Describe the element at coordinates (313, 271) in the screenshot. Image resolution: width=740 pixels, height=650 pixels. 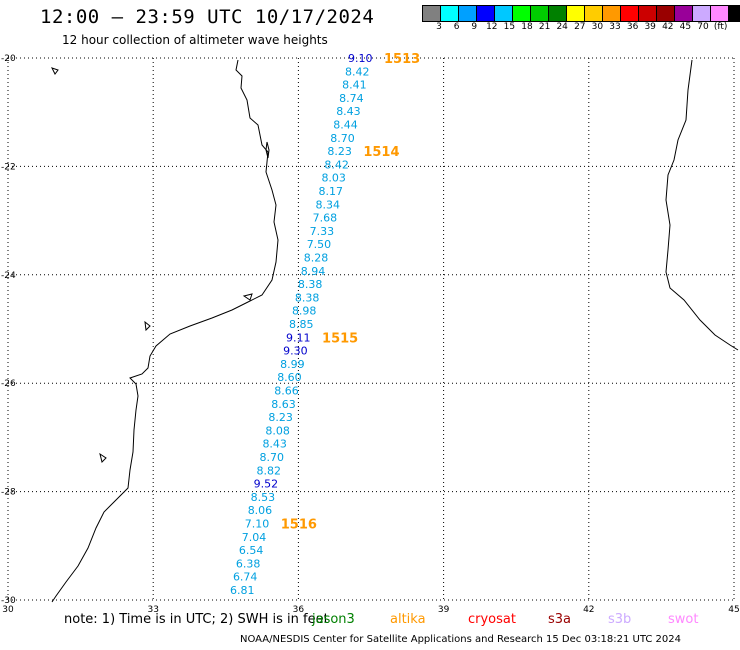
I see `swh-value: 8.94` at that location.